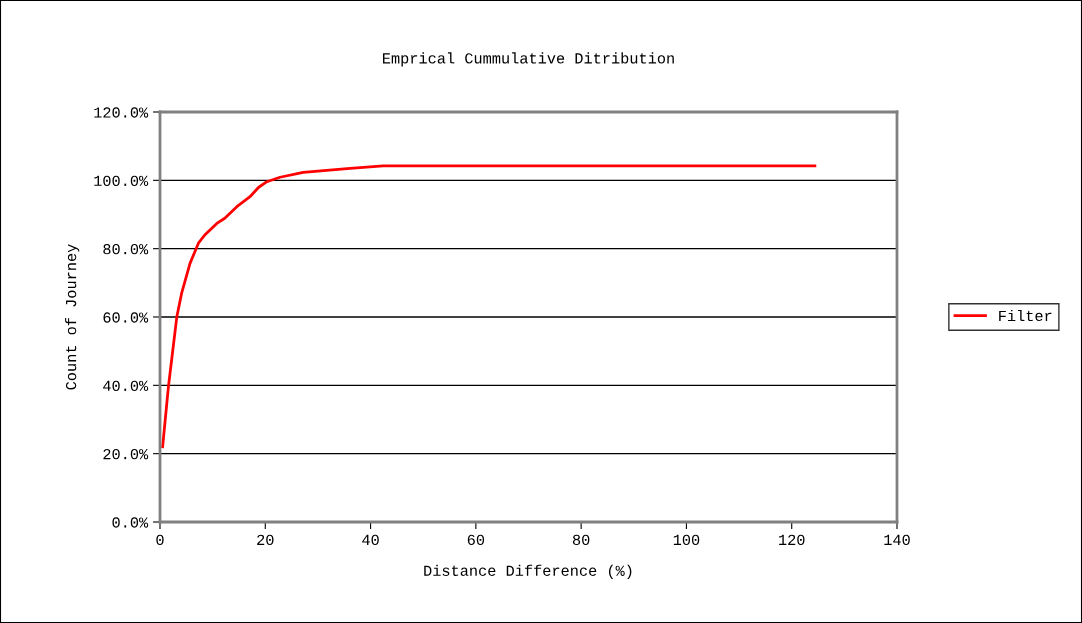 The height and width of the screenshot is (623, 1082). I want to click on y-tick-label: 100.0%, so click(121, 181).